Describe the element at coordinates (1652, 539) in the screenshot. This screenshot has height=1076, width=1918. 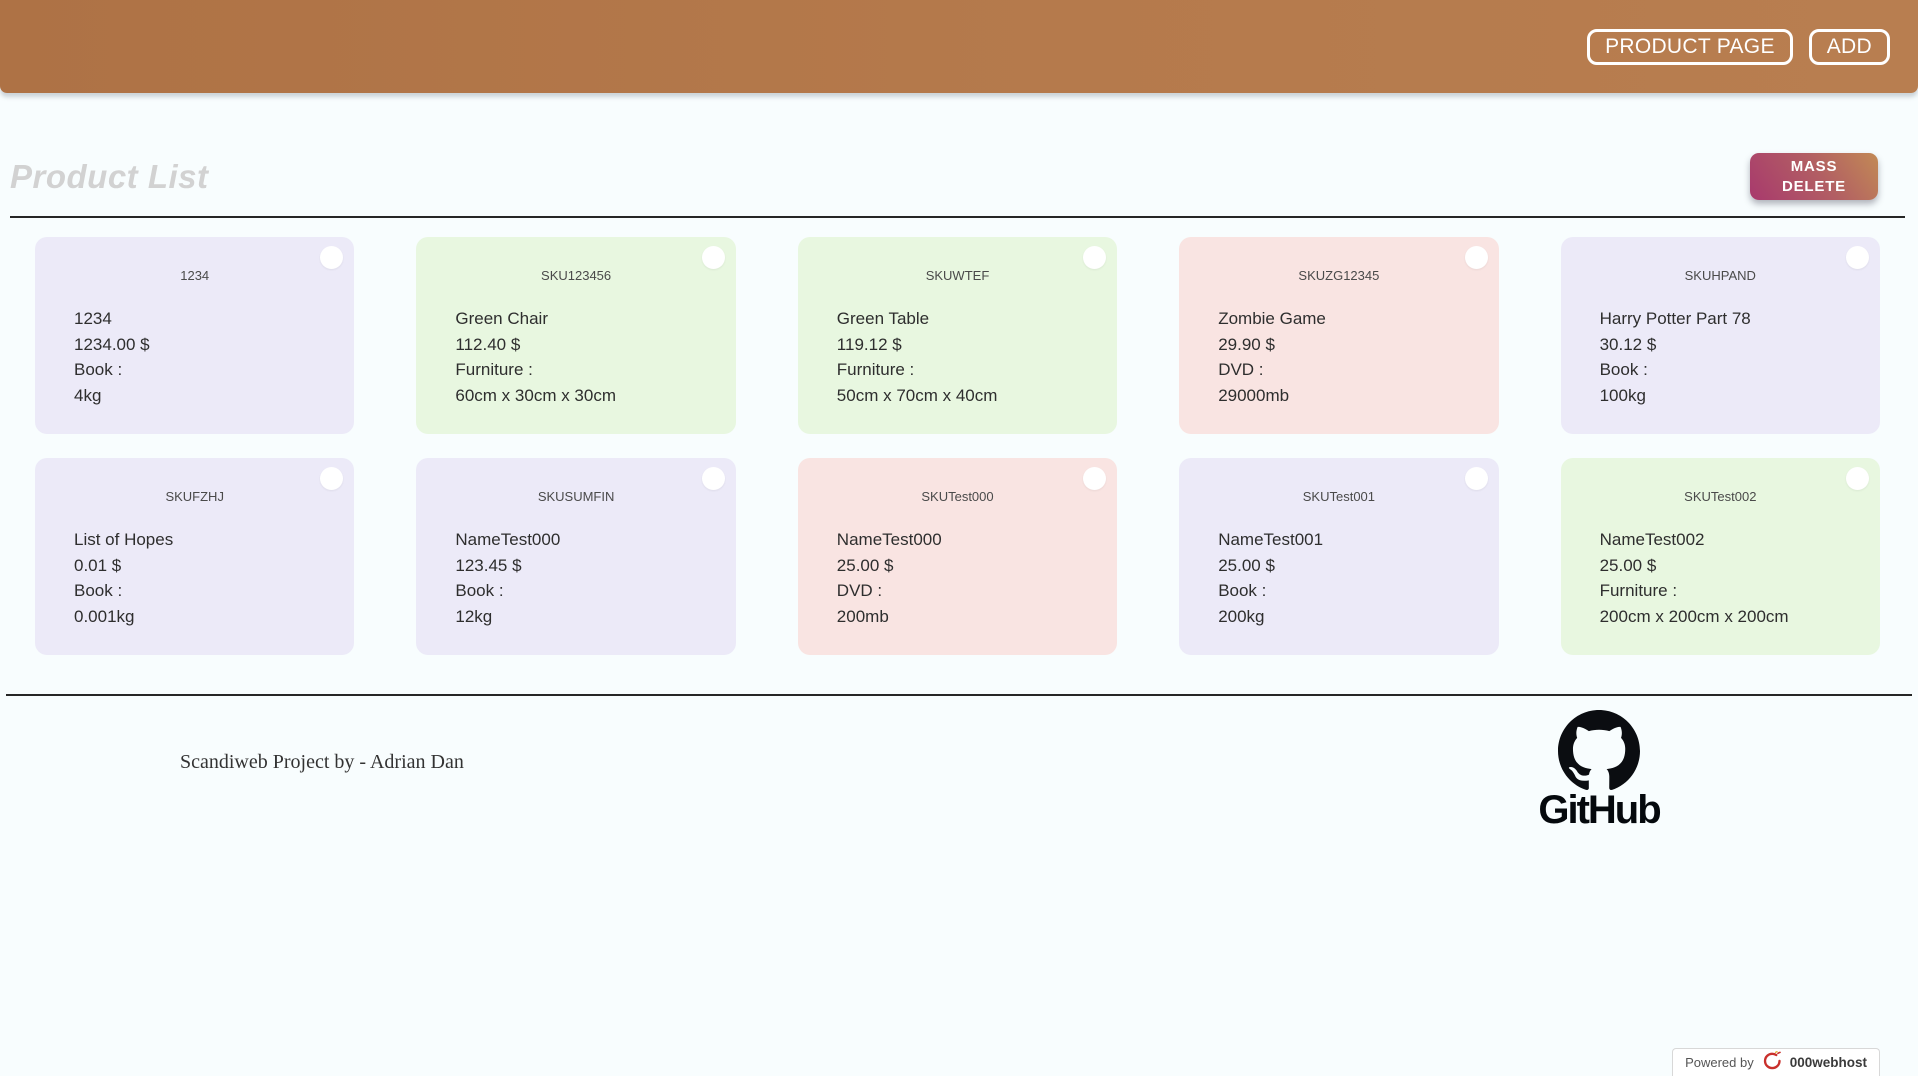
I see `product-name: NameTest002` at that location.